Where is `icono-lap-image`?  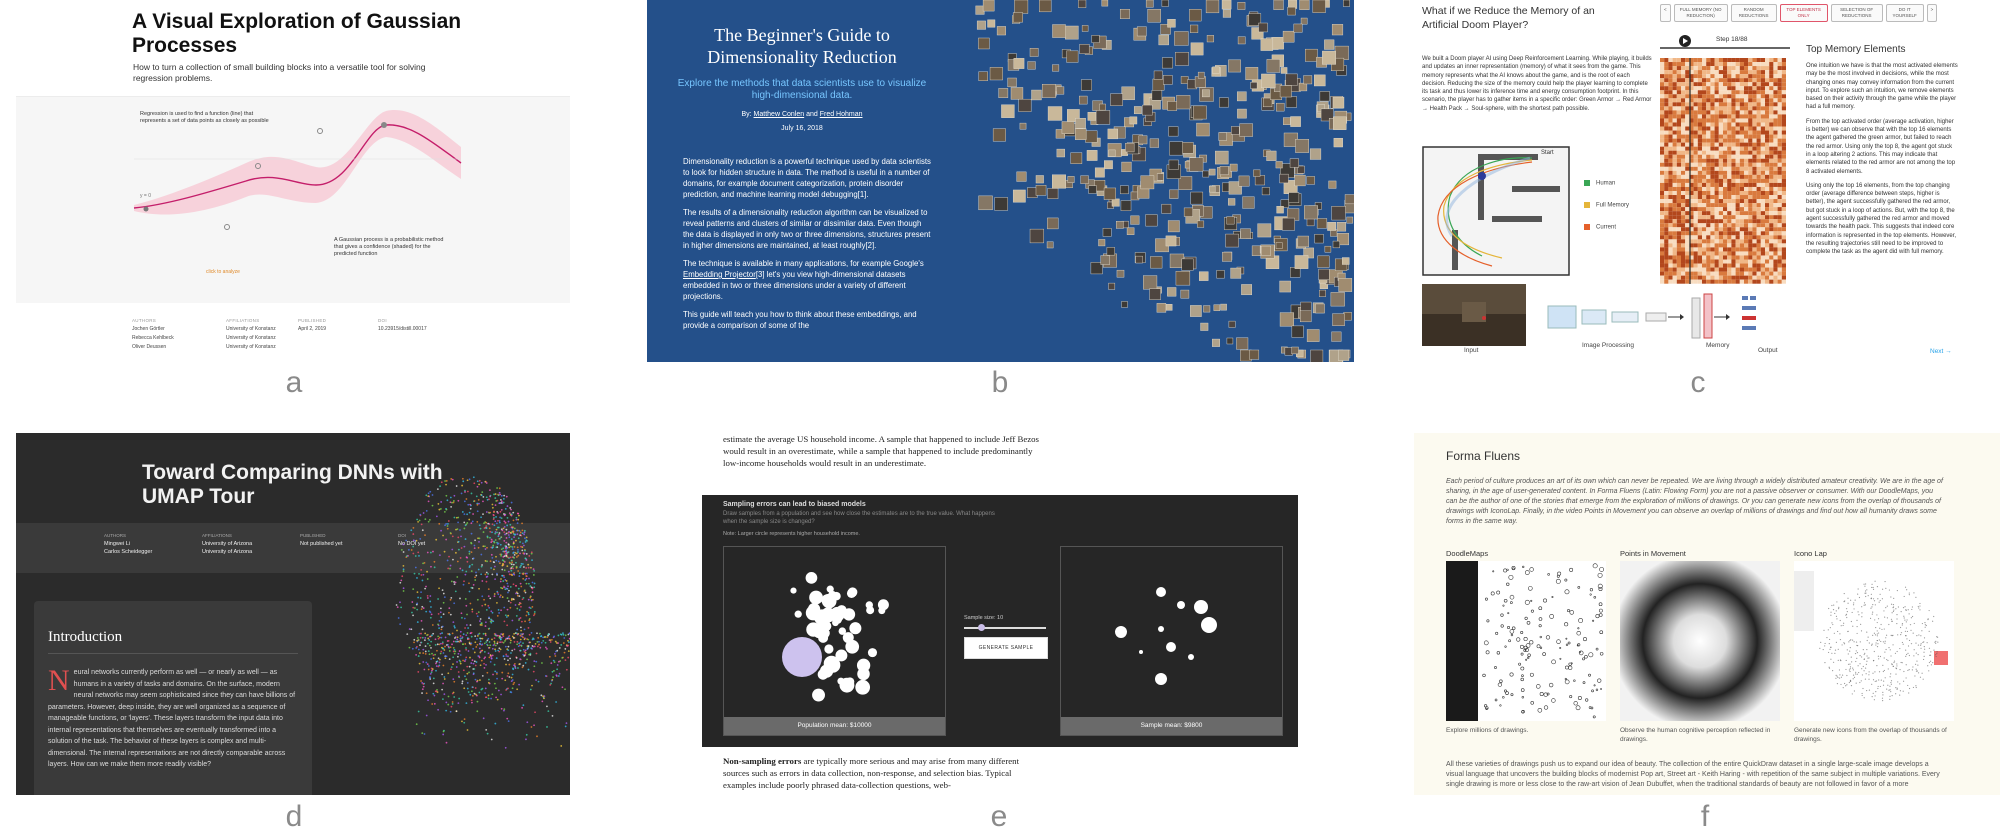 icono-lap-image is located at coordinates (1874, 641).